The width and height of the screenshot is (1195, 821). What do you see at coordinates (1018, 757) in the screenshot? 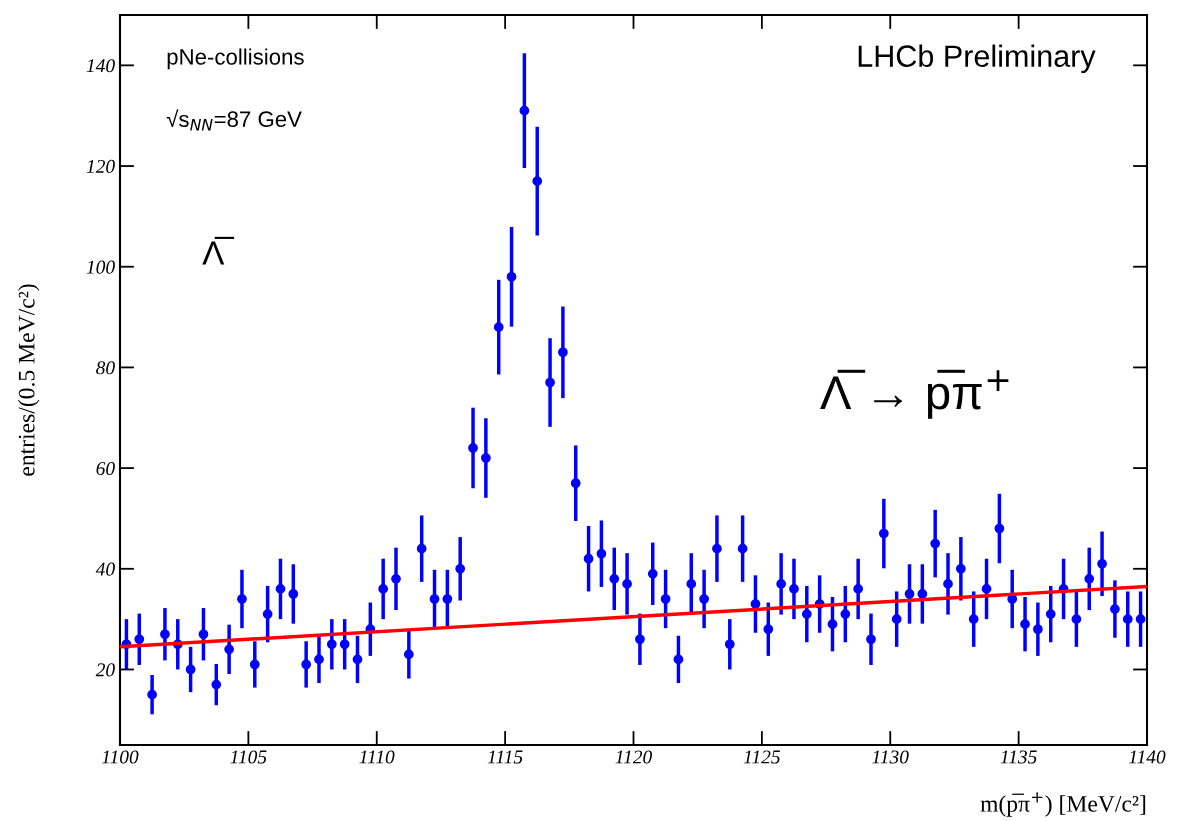
I see `x-tick-label: 1135` at bounding box center [1018, 757].